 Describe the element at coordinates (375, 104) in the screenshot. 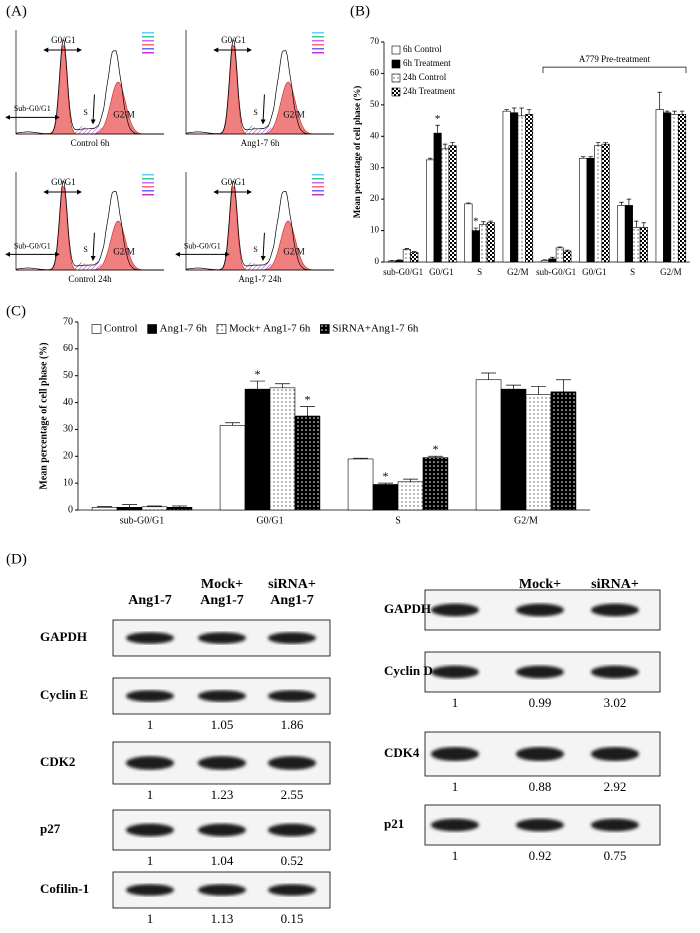

I see `y-tick-label: 50` at that location.